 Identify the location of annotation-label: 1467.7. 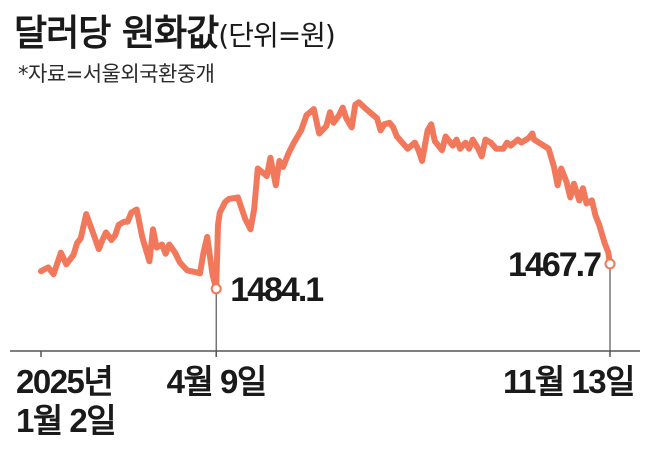
(554, 265).